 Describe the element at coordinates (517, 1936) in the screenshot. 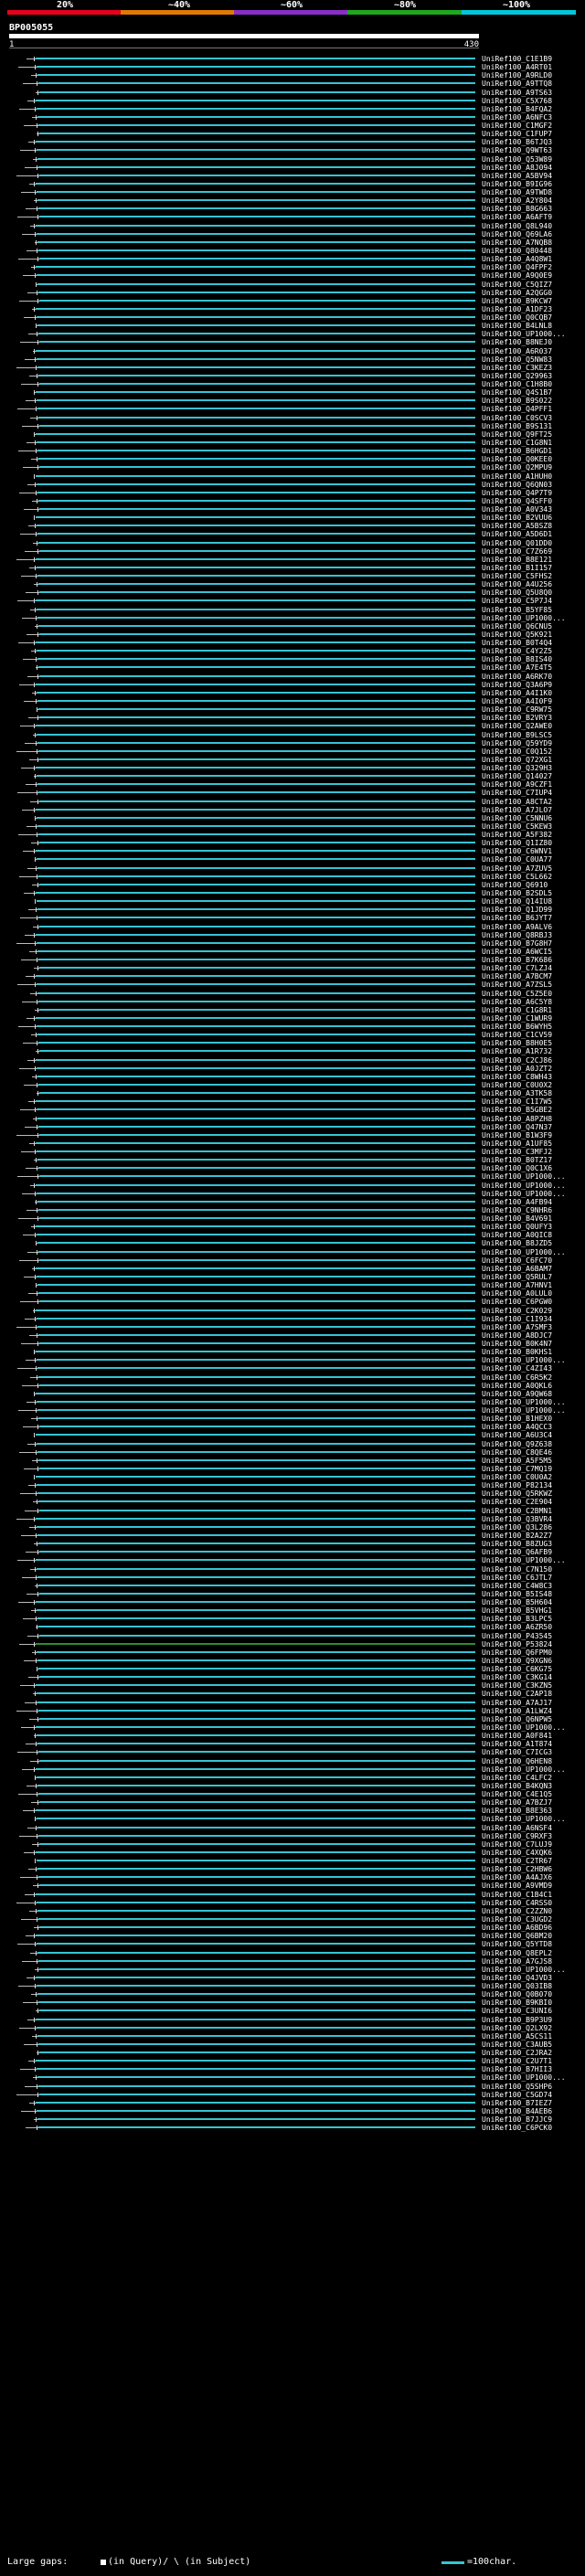

I see `hit-label: UniRef100_Q6BM20` at that location.